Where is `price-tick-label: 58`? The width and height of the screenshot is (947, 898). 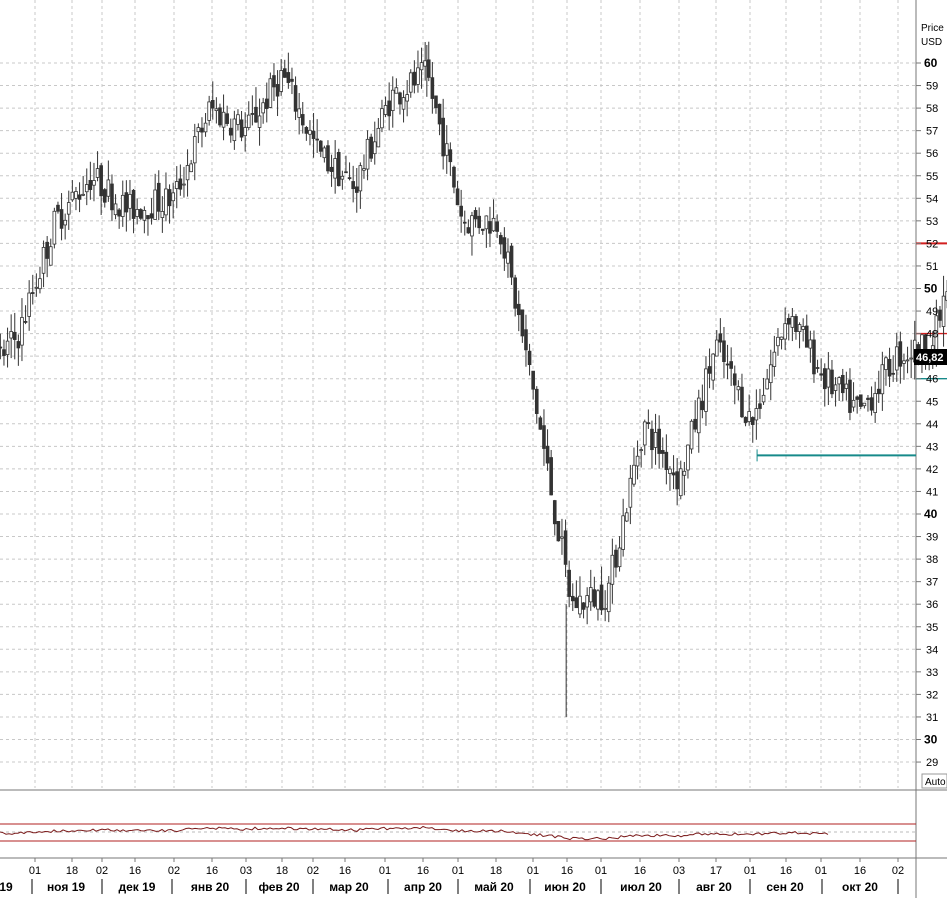
price-tick-label: 58 is located at coordinates (932, 109).